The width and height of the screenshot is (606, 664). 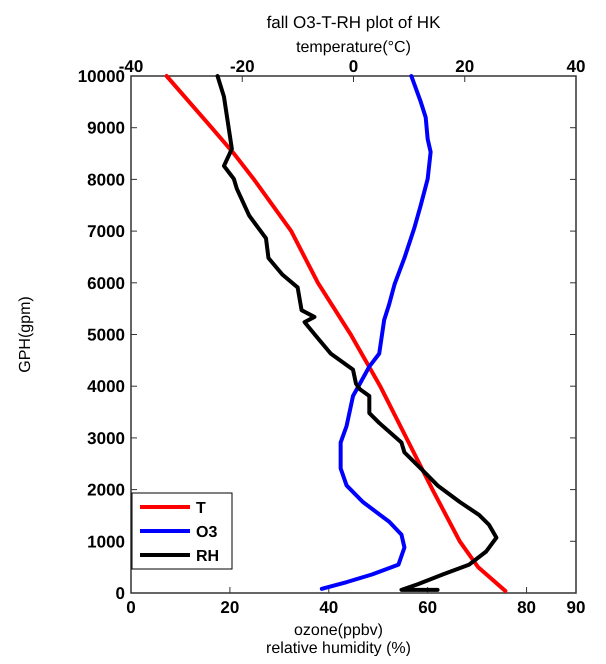 I want to click on y-tick-label: 6000, so click(x=106, y=283).